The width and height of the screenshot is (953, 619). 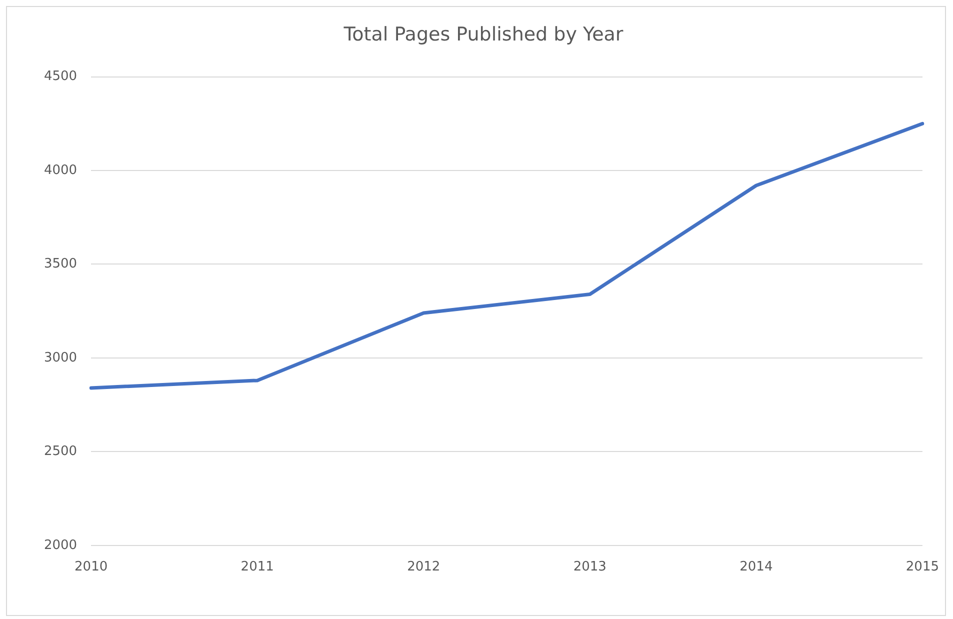 What do you see at coordinates (61, 264) in the screenshot?
I see `y-tick-label: 3500` at bounding box center [61, 264].